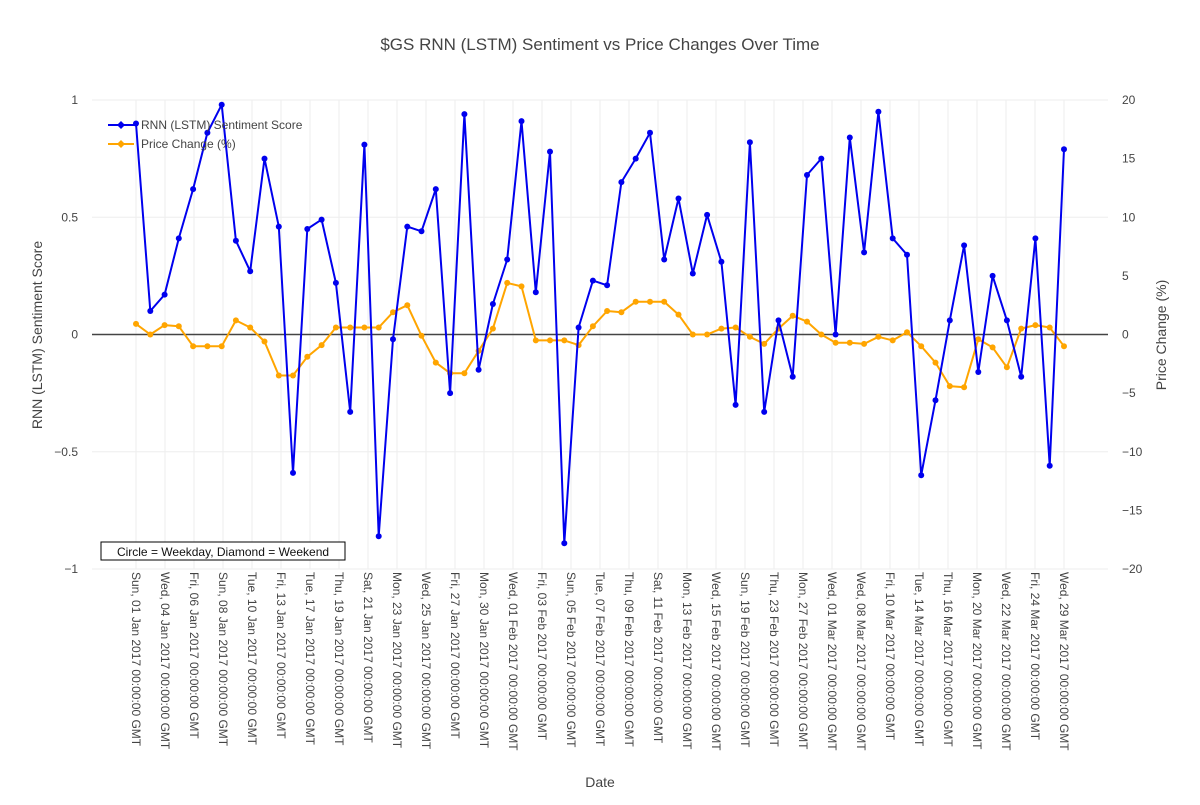 The height and width of the screenshot is (805, 1200). What do you see at coordinates (1129, 393) in the screenshot?
I see `y-right-tick-label: −5` at bounding box center [1129, 393].